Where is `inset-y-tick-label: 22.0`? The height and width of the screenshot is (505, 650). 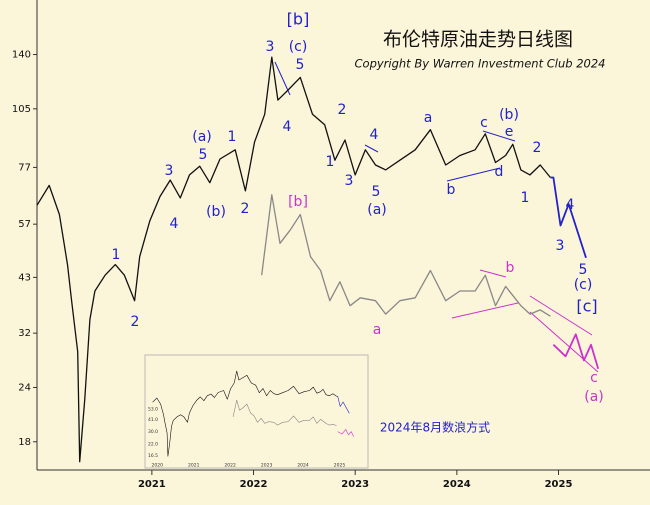 inset-y-tick-label: 22.0 is located at coordinates (153, 445).